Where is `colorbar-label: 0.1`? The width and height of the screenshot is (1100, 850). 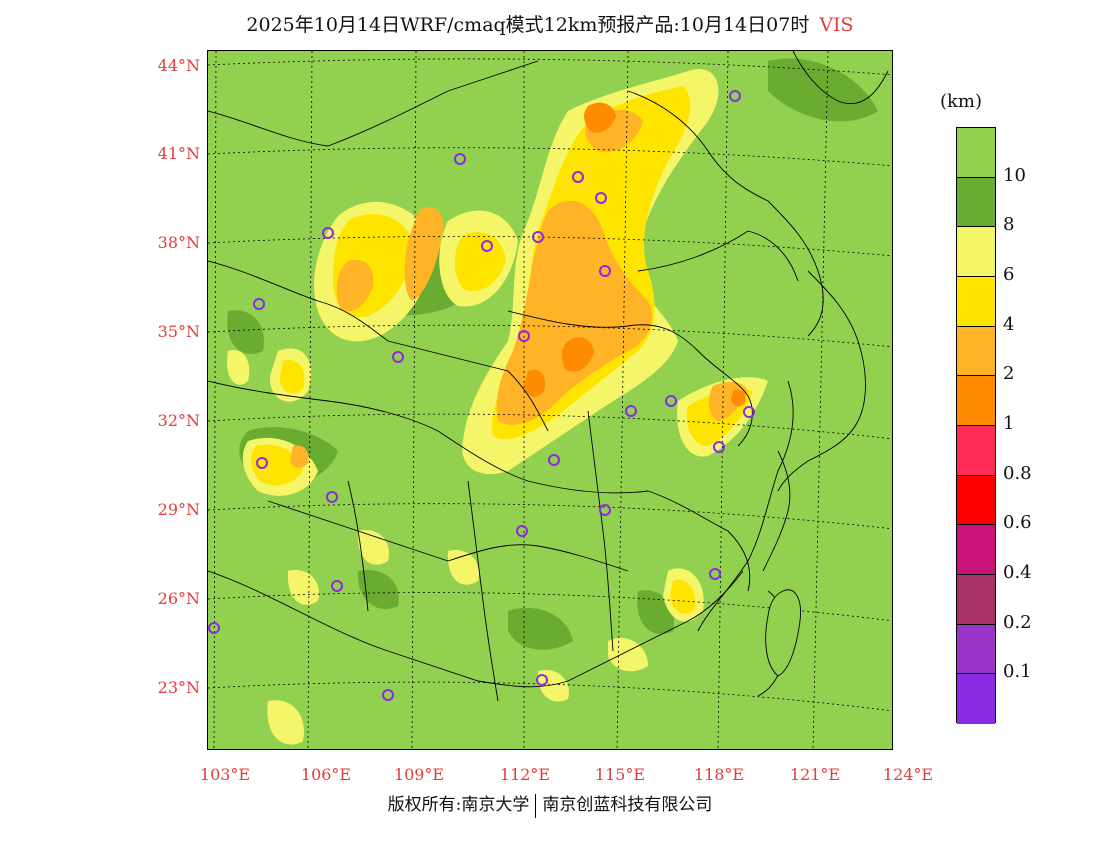
colorbar-label: 0.1 is located at coordinates (1017, 672).